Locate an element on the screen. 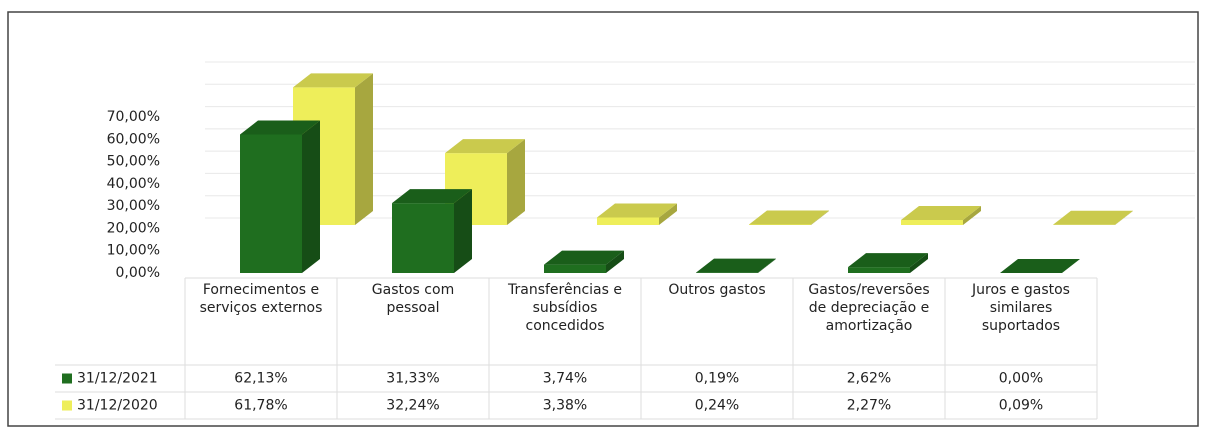 Image resolution: width=1208 pixels, height=432 pixels. table-value: 0,00% is located at coordinates (1021, 379).